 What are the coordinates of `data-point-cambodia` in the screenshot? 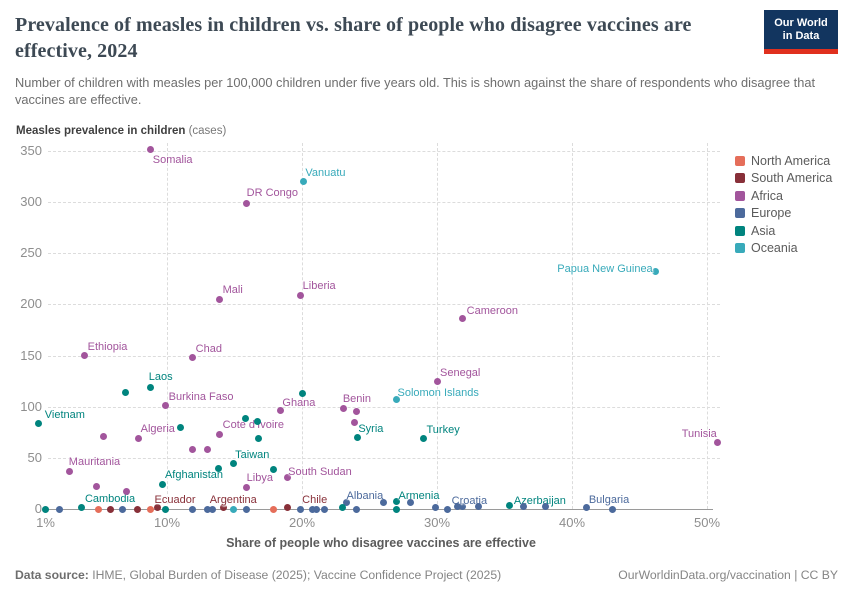 It's located at (82, 508).